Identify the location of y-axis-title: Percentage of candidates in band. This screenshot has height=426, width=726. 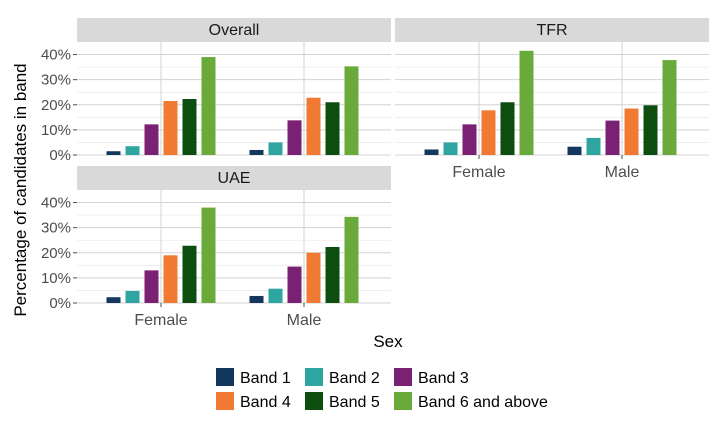
(20, 189).